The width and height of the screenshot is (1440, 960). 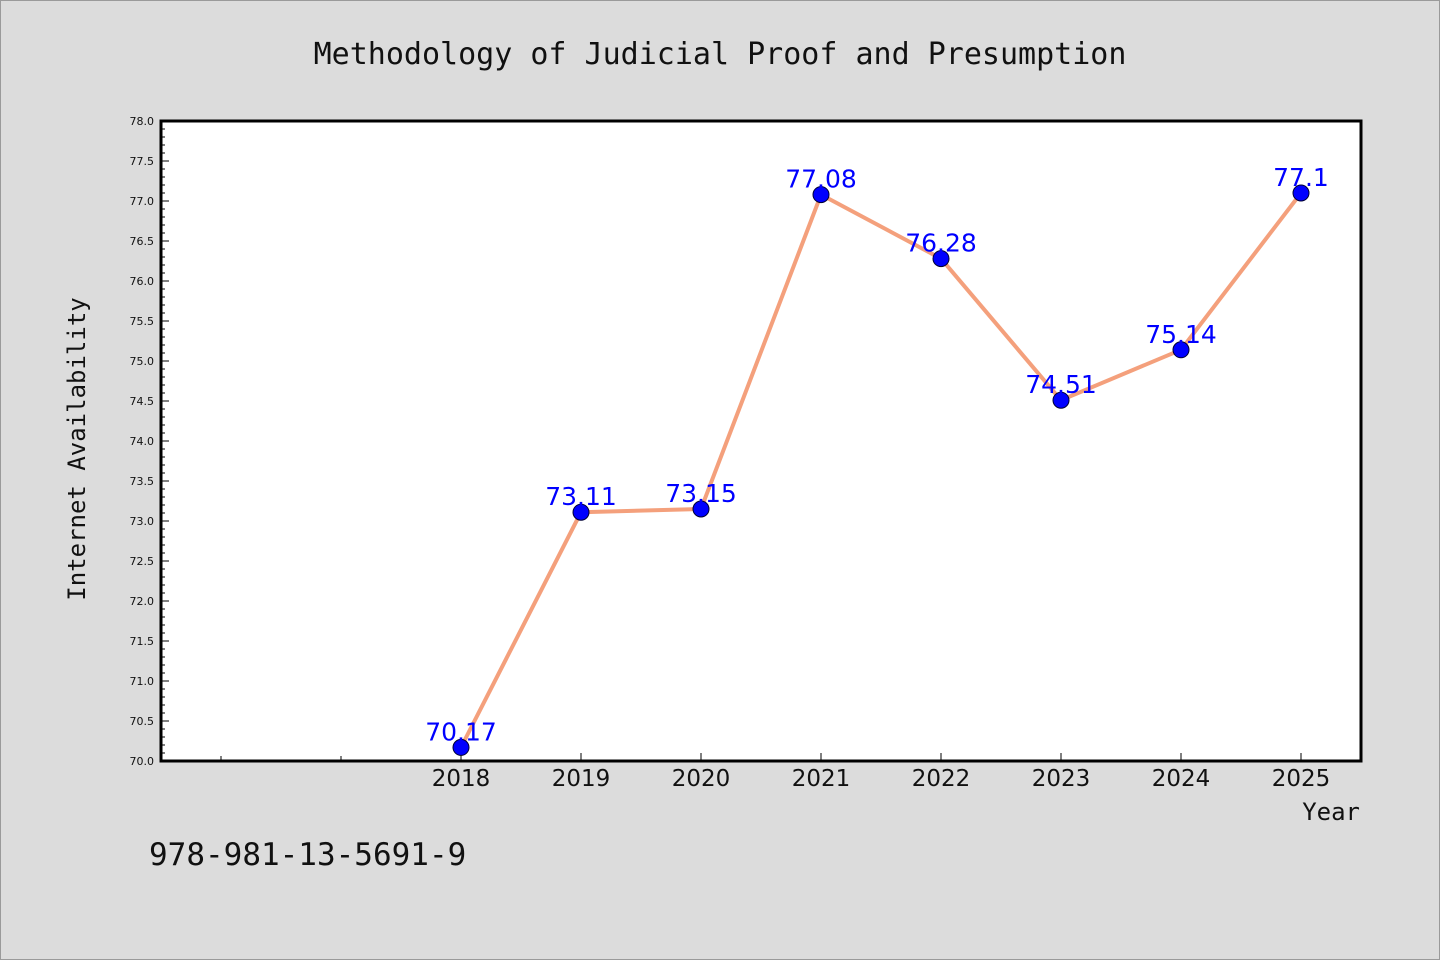 What do you see at coordinates (142, 641) in the screenshot?
I see `y-tick-label: 71.5` at bounding box center [142, 641].